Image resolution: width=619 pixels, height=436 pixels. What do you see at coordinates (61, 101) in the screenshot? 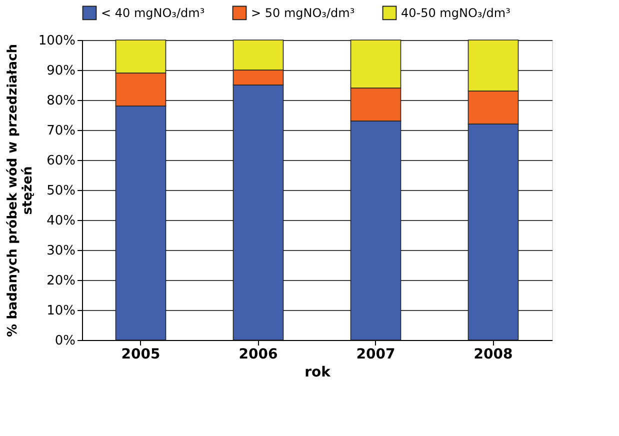
I see `y-tick-label: 80%` at bounding box center [61, 101].